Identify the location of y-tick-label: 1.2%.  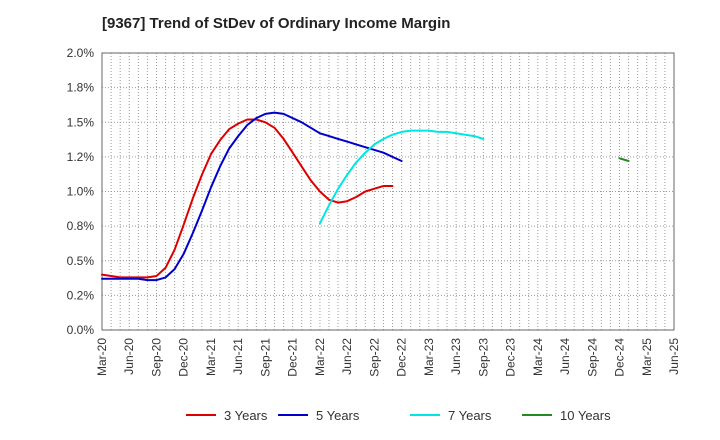
(81, 157).